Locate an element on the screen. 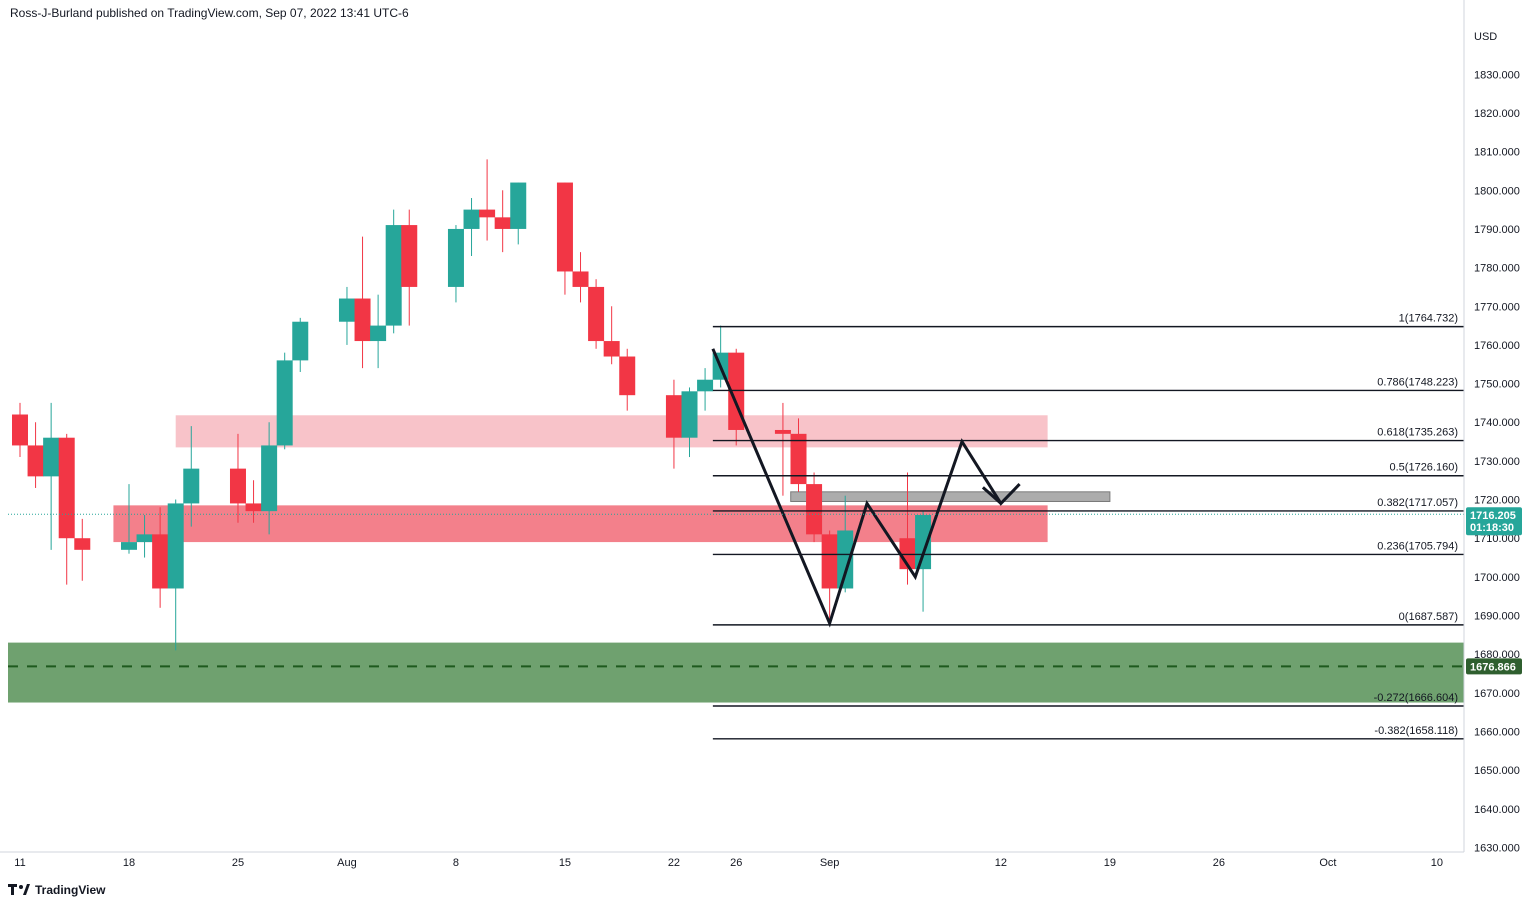 The image size is (1536, 906). y-tick-label: 1770.000 is located at coordinates (1497, 307).